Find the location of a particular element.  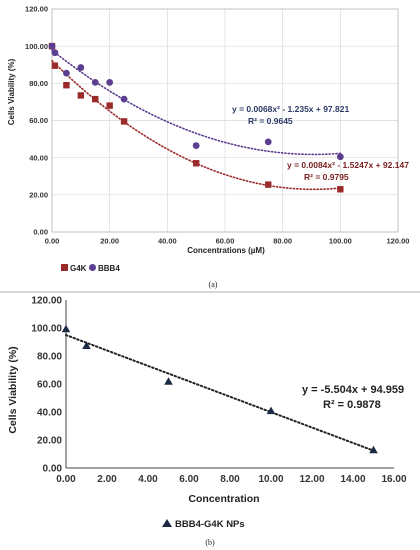

chart-a-y-tick-labels: 0.00 20.00 40.00 60.00 80.00 100.00 120.00 is located at coordinates (36, 121).